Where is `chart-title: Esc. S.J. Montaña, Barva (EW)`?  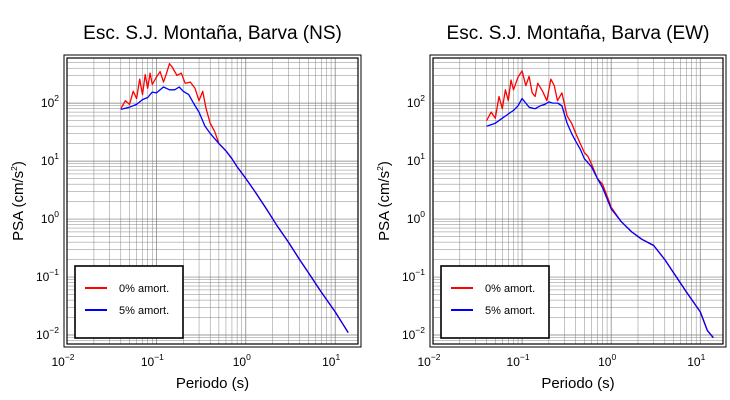
chart-title: Esc. S.J. Montaña, Barva (EW) is located at coordinates (578, 33).